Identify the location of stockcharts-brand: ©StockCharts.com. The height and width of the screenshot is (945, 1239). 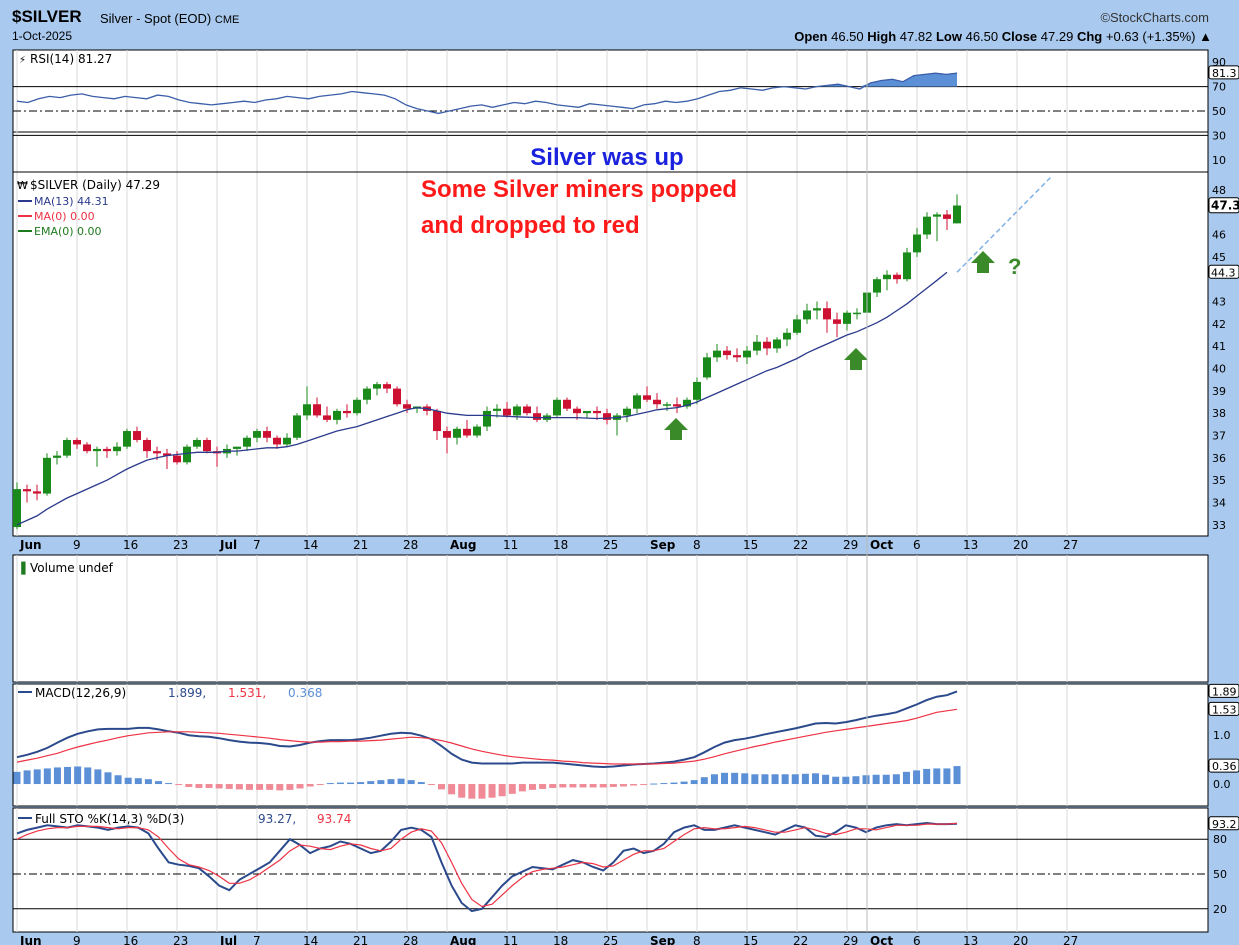
(1154, 17).